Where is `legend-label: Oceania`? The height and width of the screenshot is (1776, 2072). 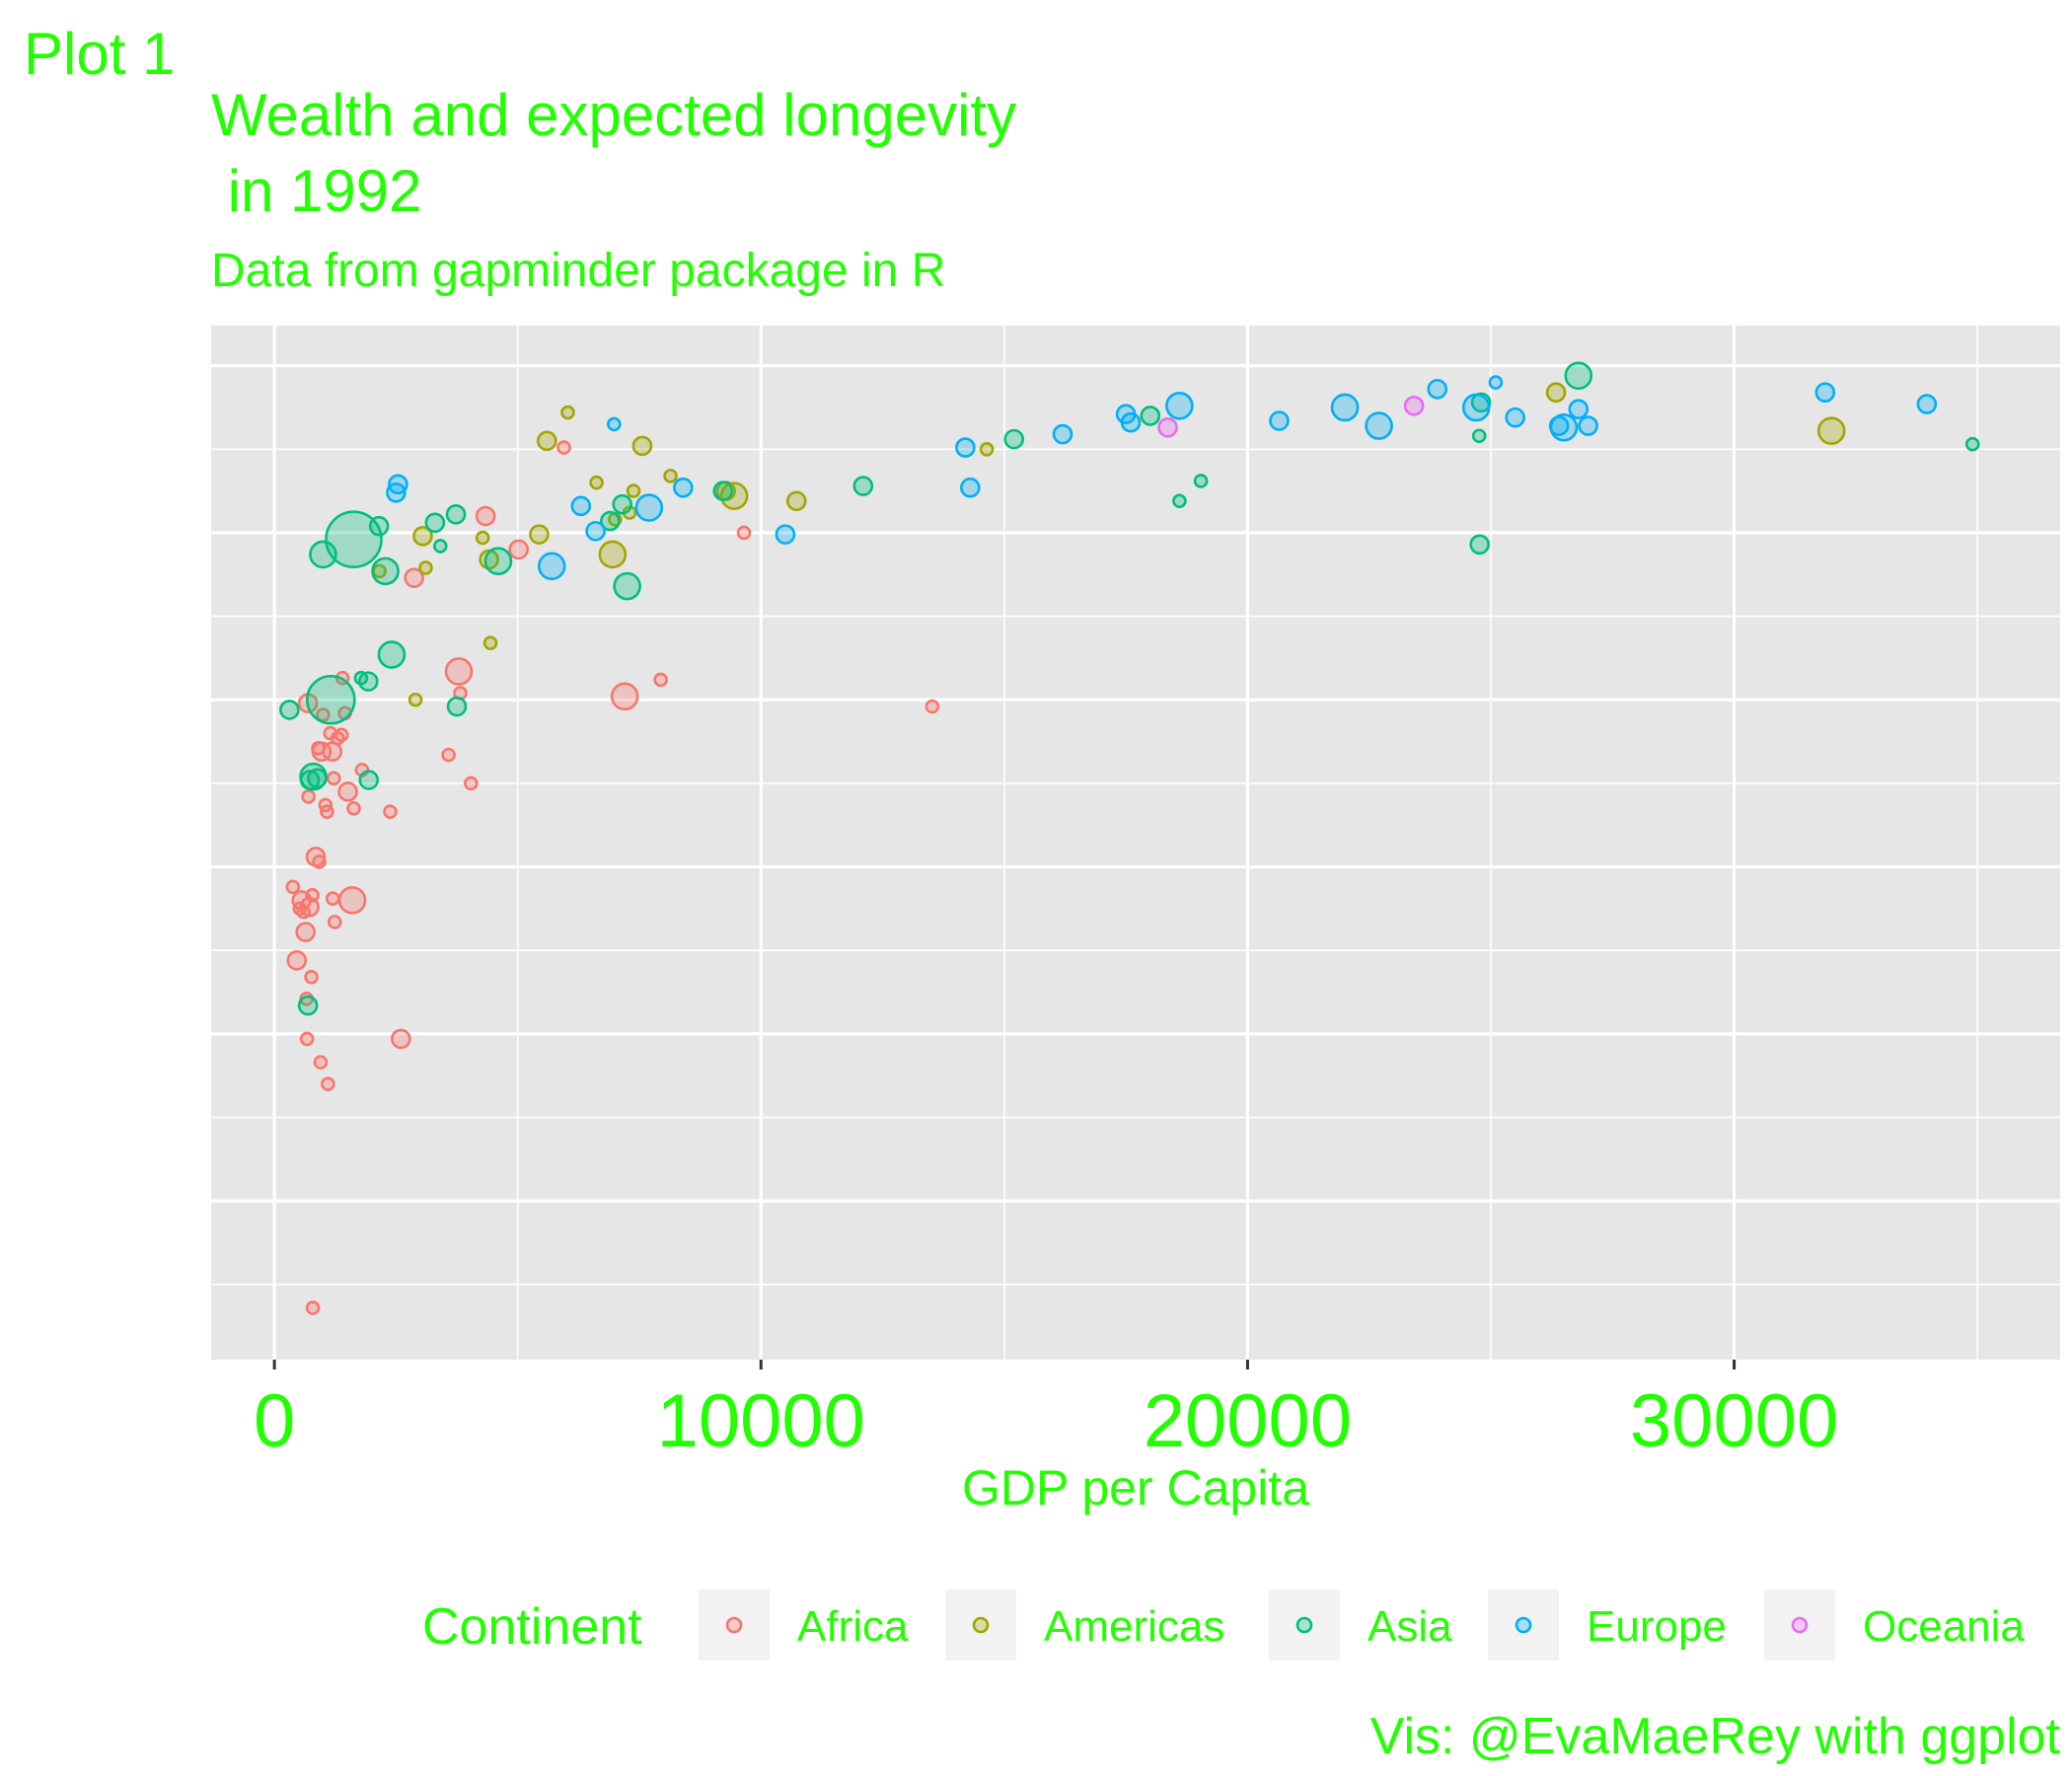
legend-label: Oceania is located at coordinates (1944, 1626).